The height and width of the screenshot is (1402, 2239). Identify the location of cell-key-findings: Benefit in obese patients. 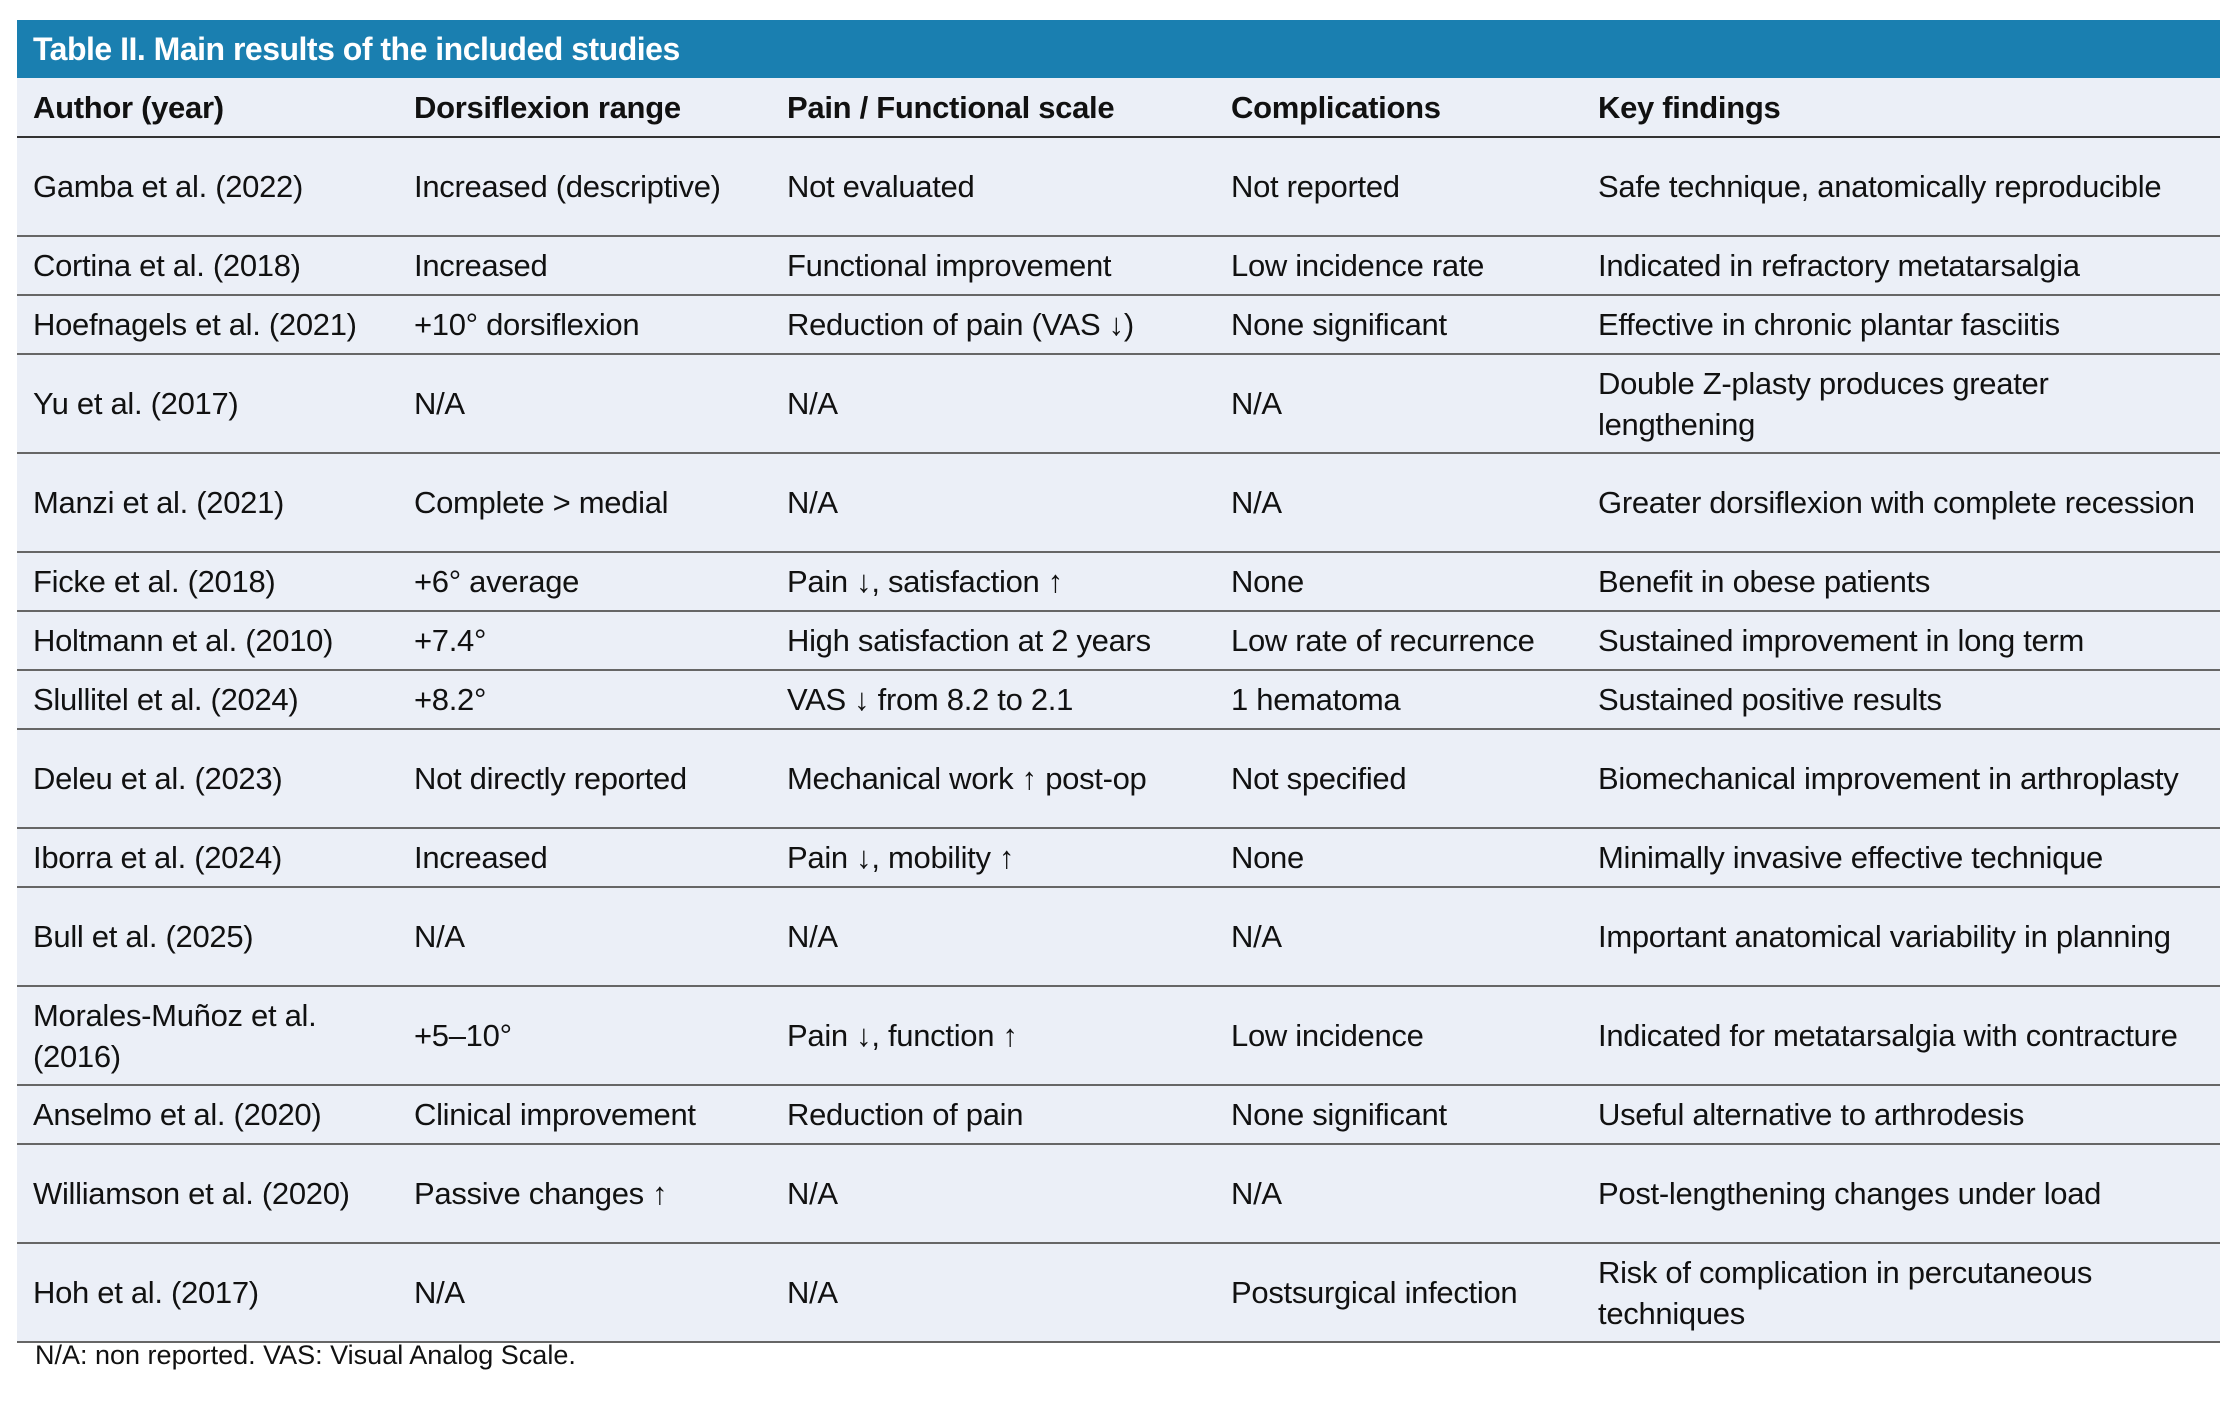
(1901, 582).